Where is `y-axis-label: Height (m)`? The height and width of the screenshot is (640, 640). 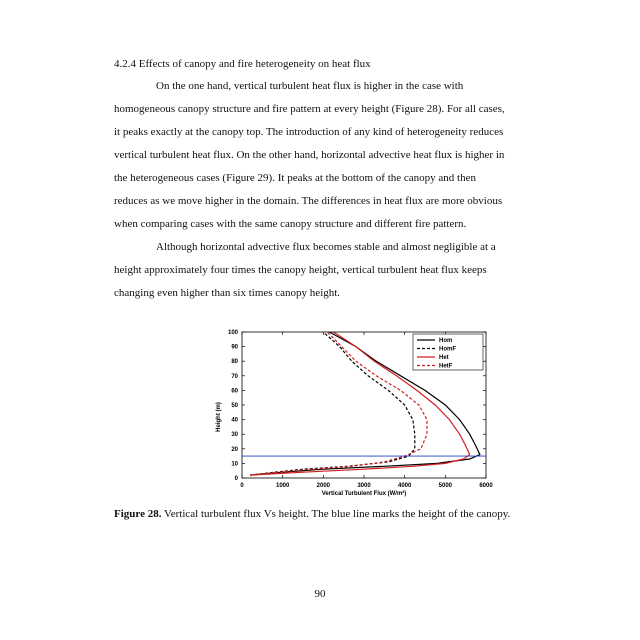
y-axis-label: Height (m) is located at coordinates (219, 417).